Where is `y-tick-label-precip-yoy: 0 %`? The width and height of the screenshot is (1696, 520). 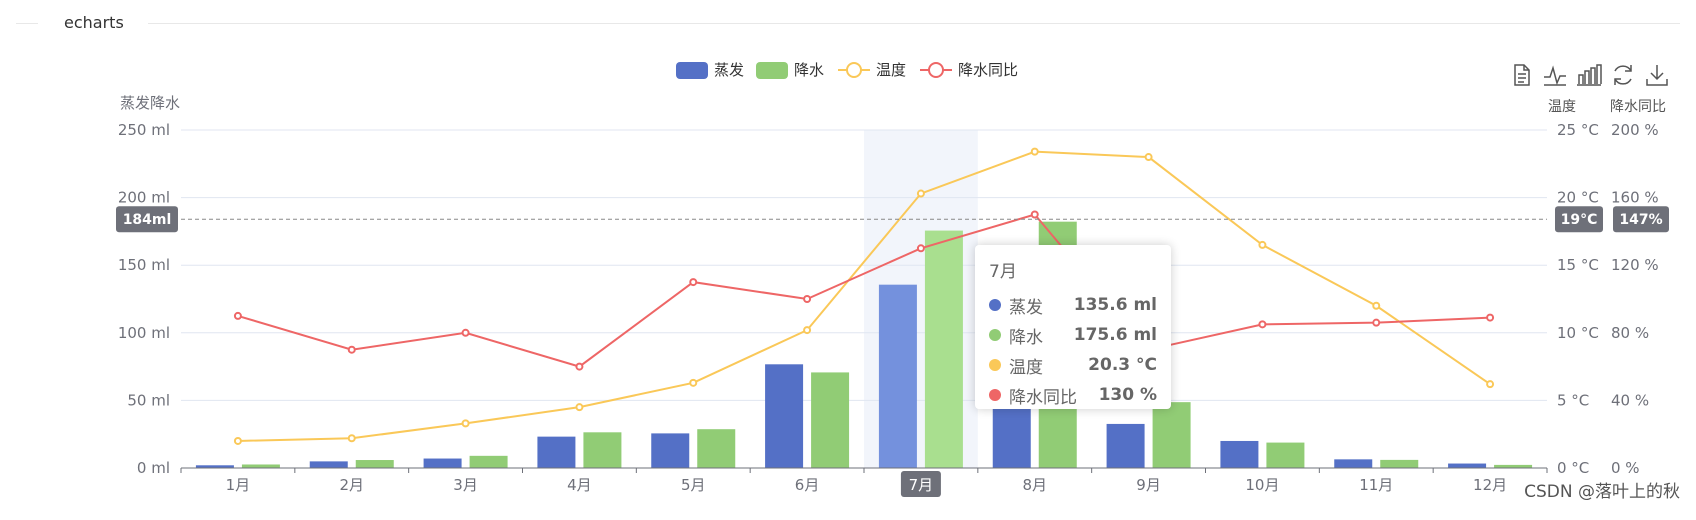
y-tick-label-precip-yoy: 0 % is located at coordinates (1625, 468).